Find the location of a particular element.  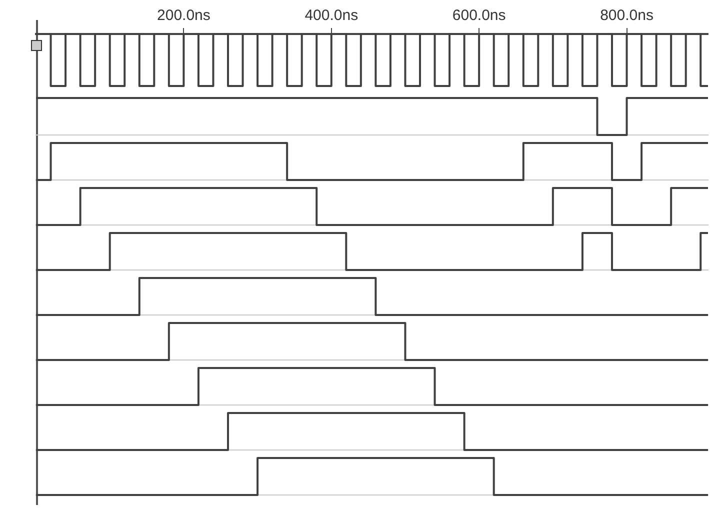

x-tick-label: 200.0ns is located at coordinates (183, 15).